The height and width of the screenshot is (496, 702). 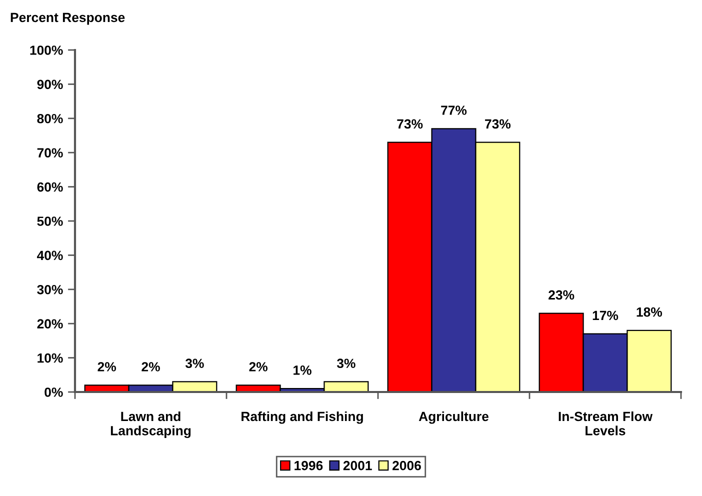 What do you see at coordinates (50, 119) in the screenshot?
I see `y-tick-label: 80%` at bounding box center [50, 119].